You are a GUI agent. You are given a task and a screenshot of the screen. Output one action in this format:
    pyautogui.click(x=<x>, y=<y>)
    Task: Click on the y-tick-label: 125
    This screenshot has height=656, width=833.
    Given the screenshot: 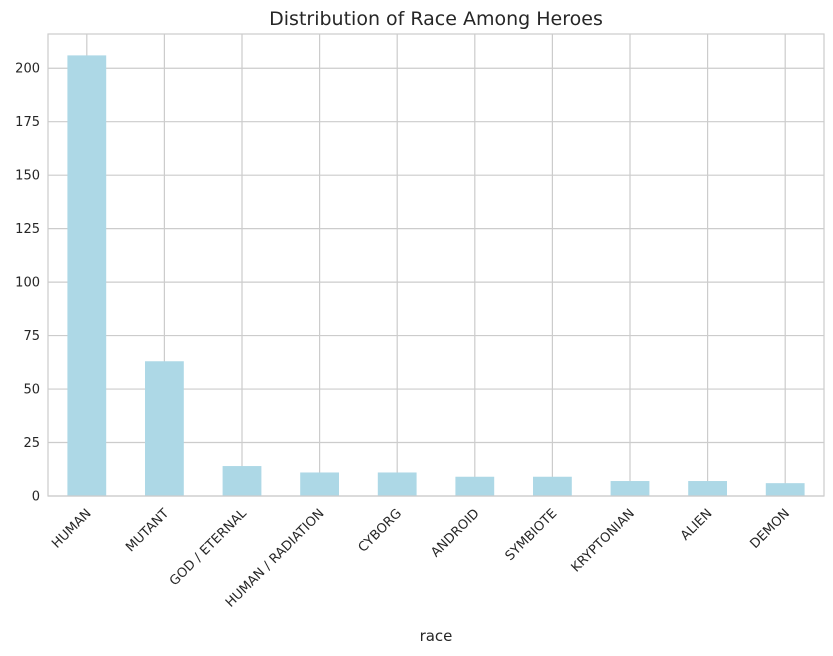 What is the action you would take?
    pyautogui.click(x=27, y=229)
    